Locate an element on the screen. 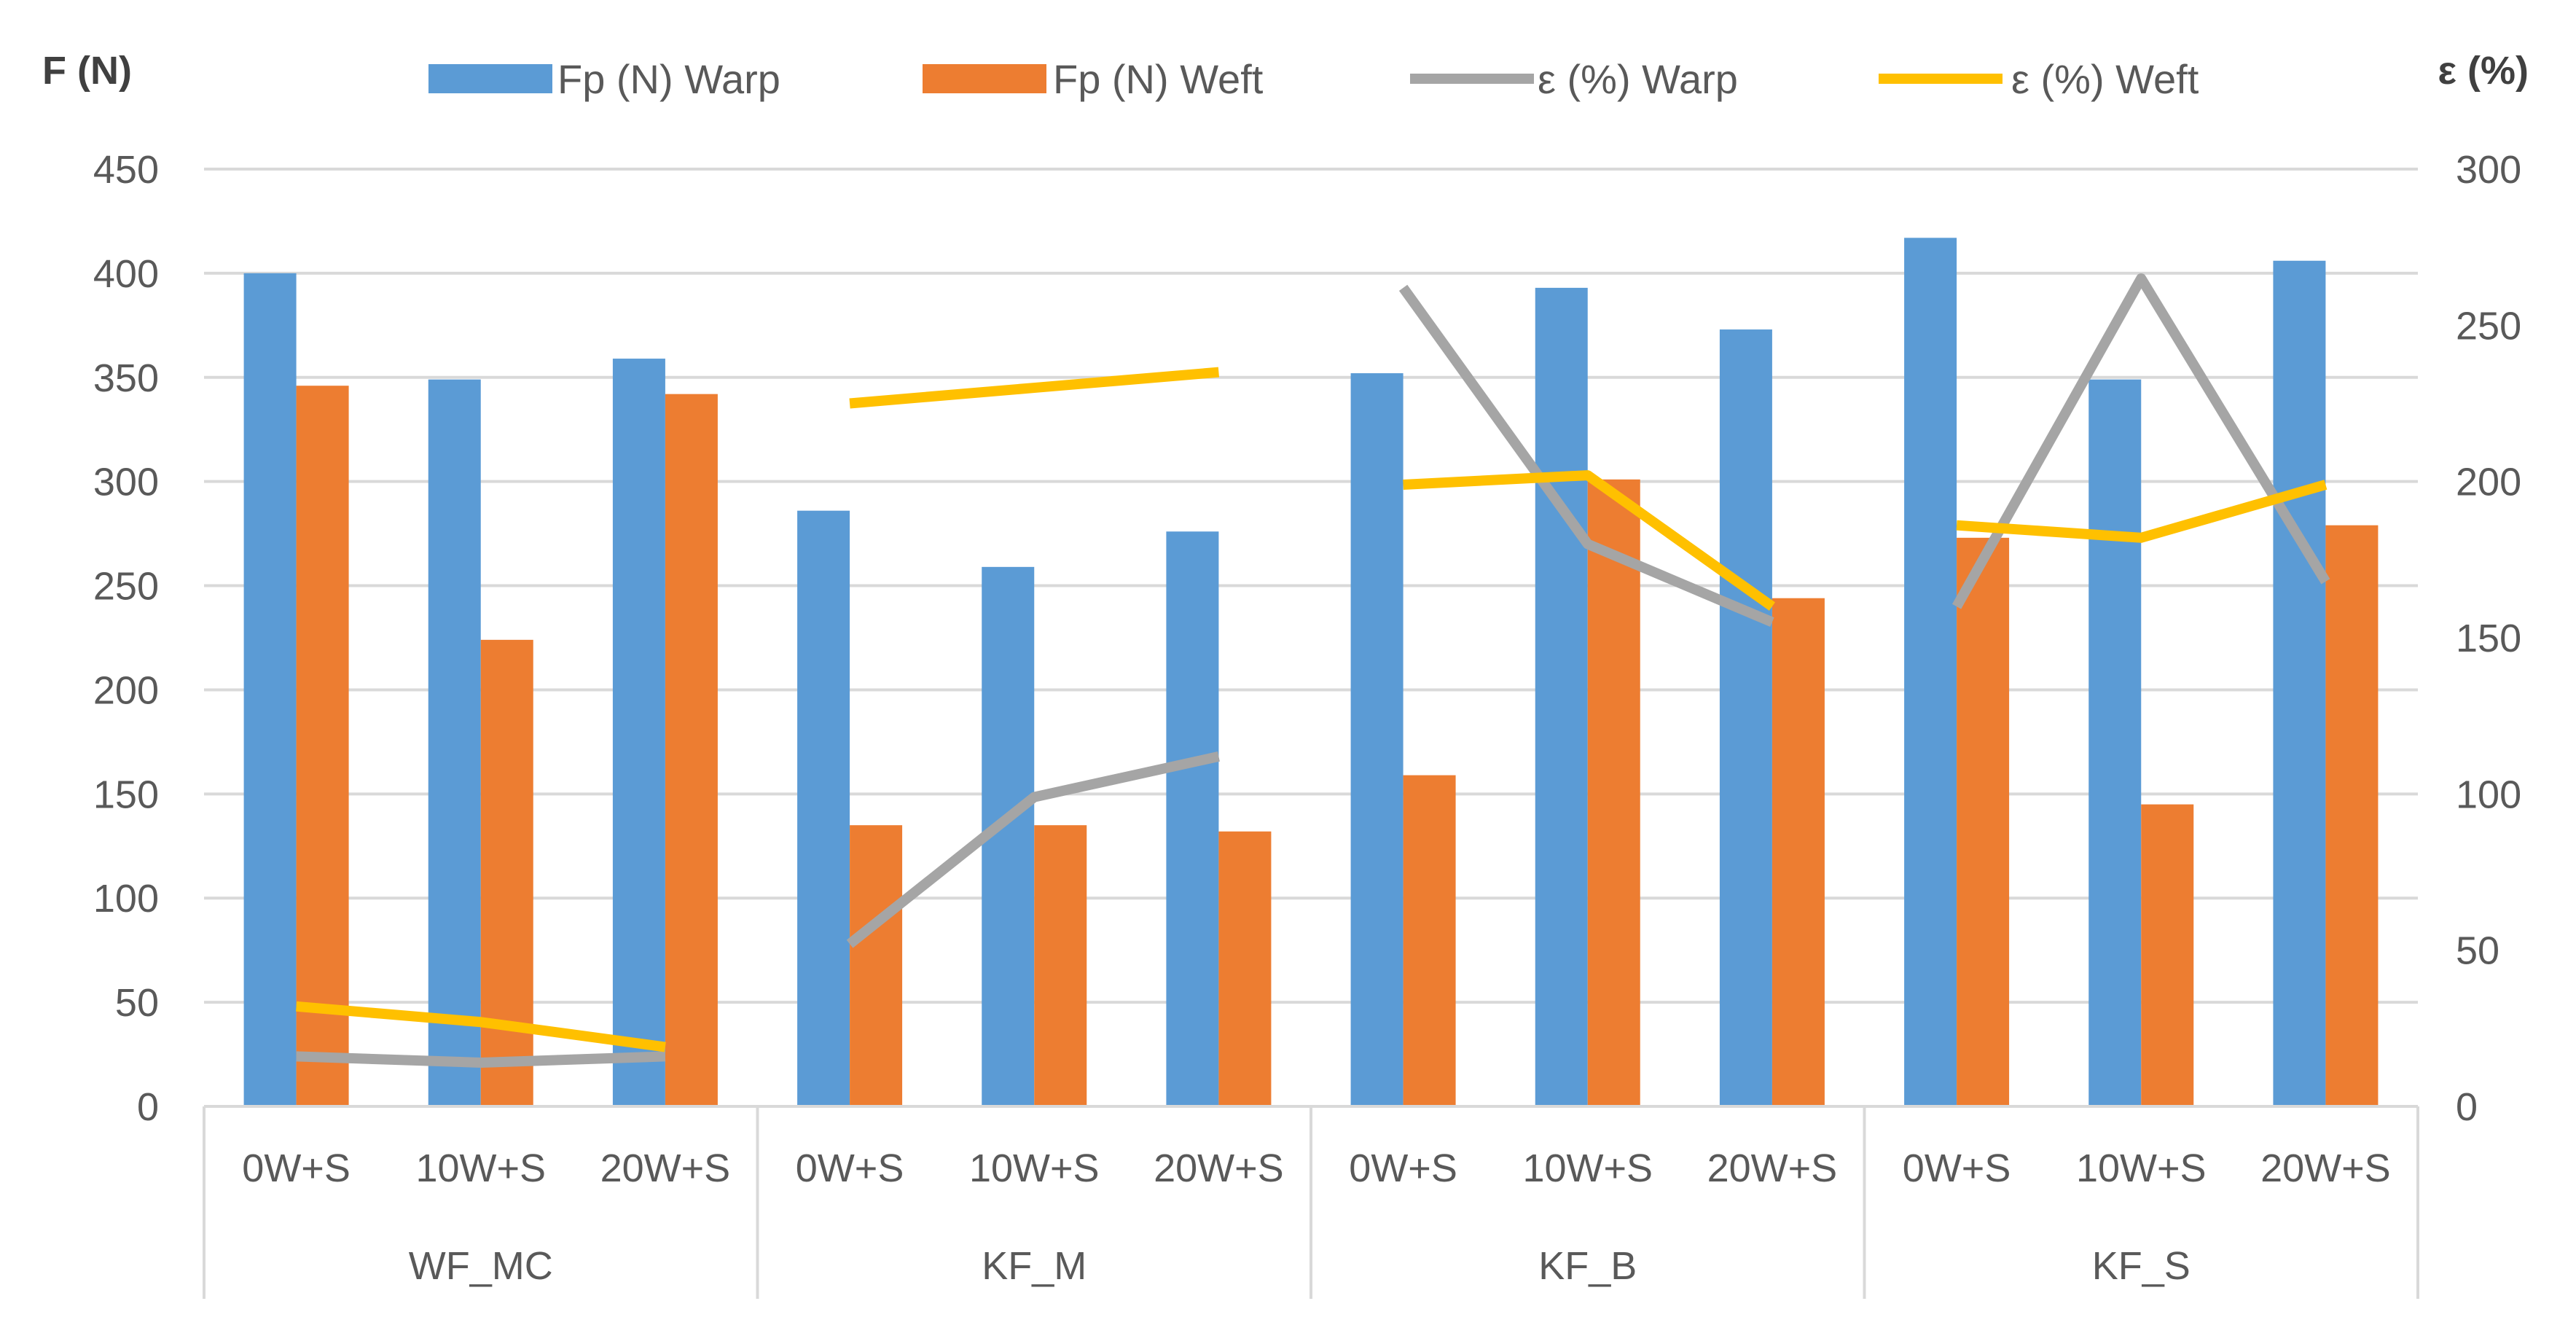  right-axis-tick-label: 250 is located at coordinates (2488, 326).